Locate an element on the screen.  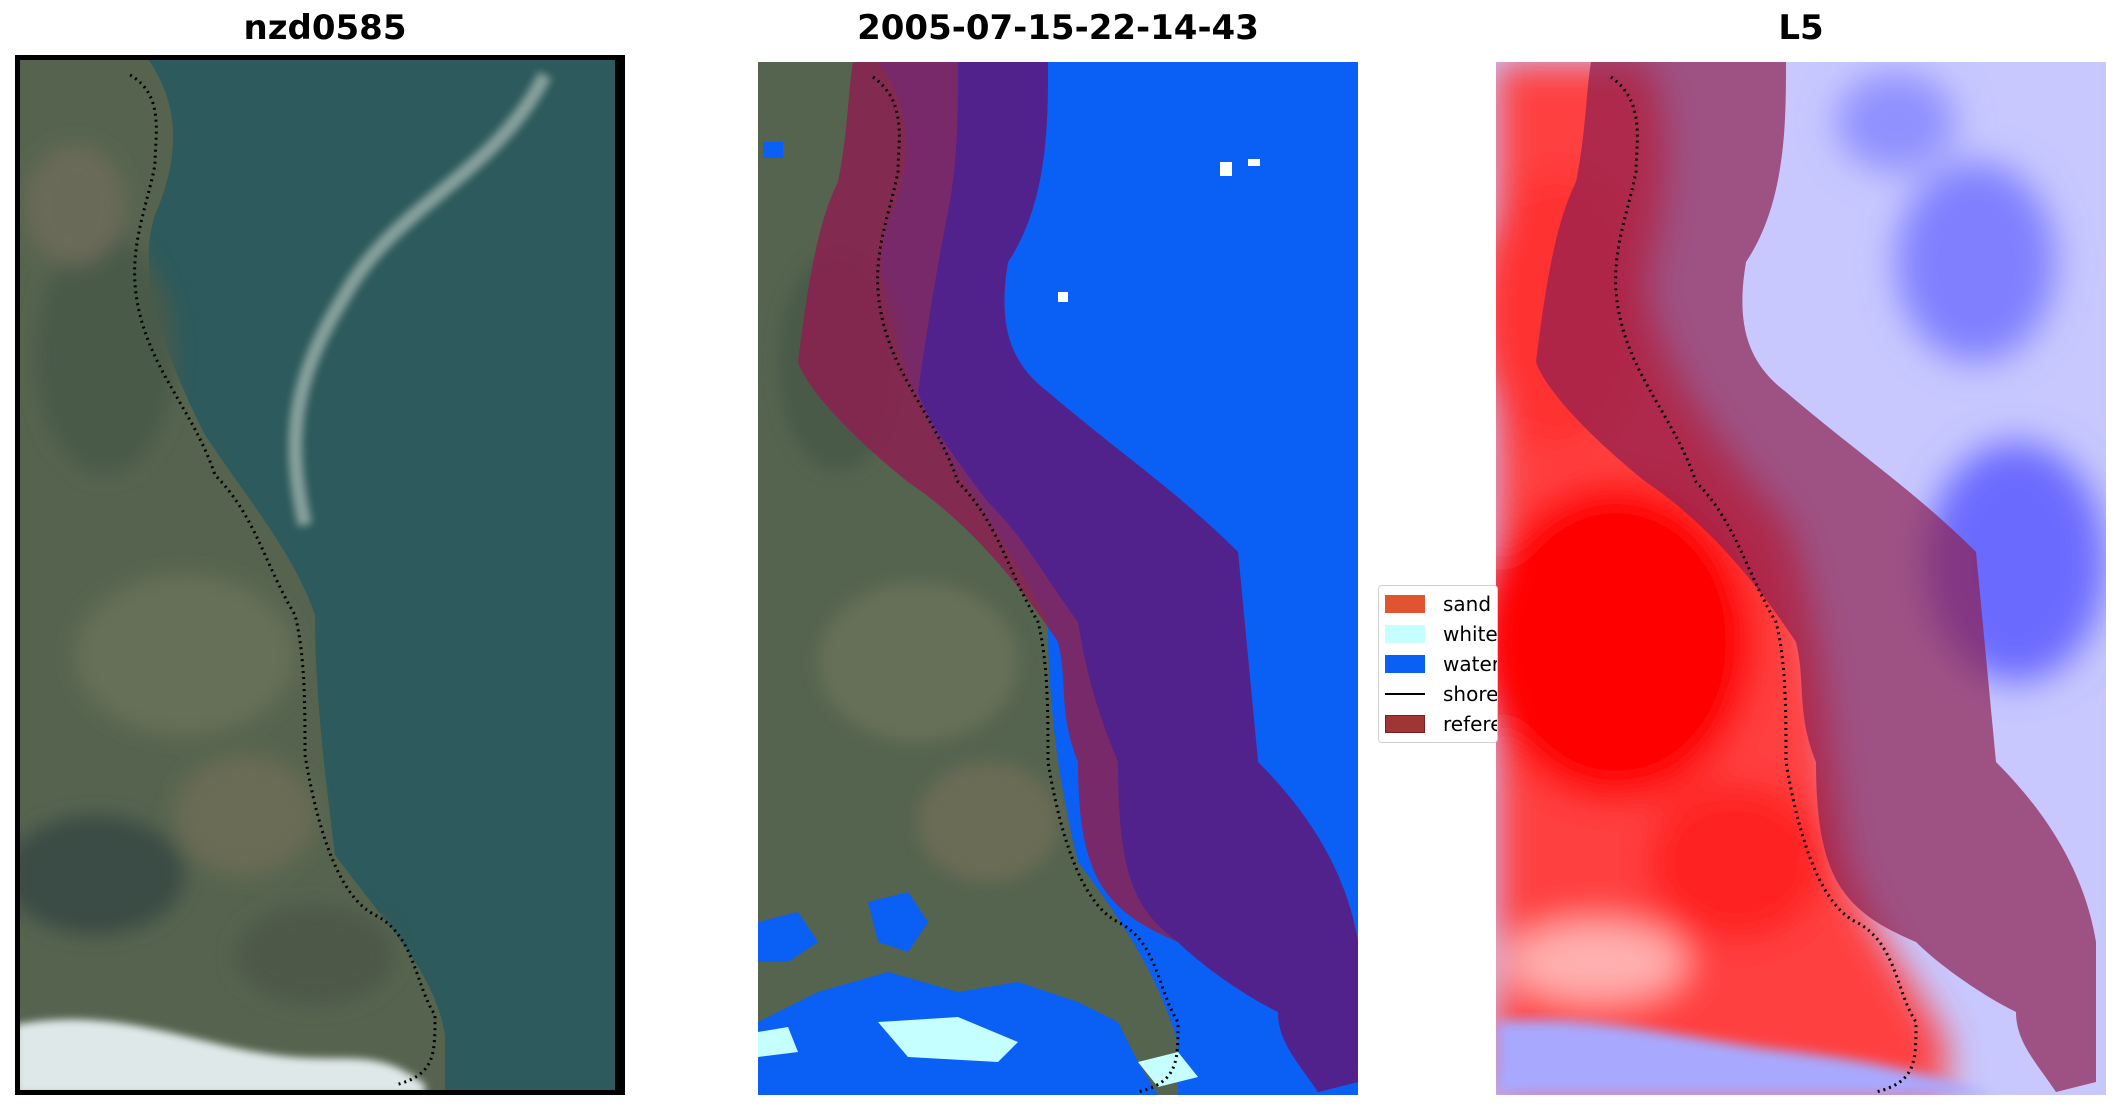
legend-swatch-water is located at coordinates (1405, 664).